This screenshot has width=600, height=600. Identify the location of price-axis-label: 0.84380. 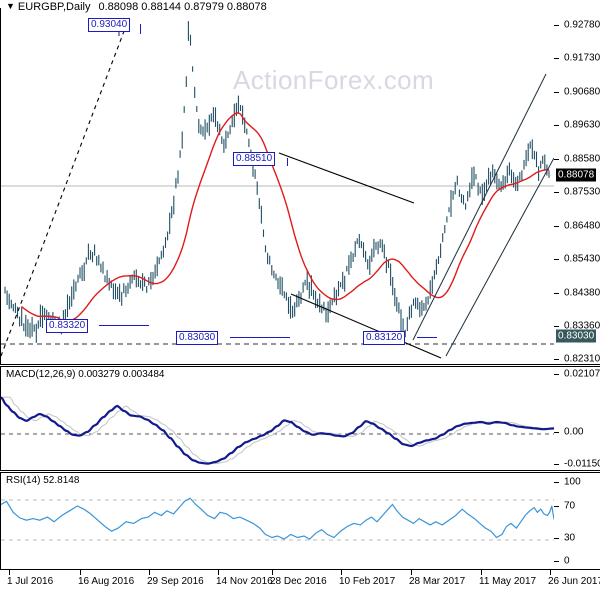
(582, 293).